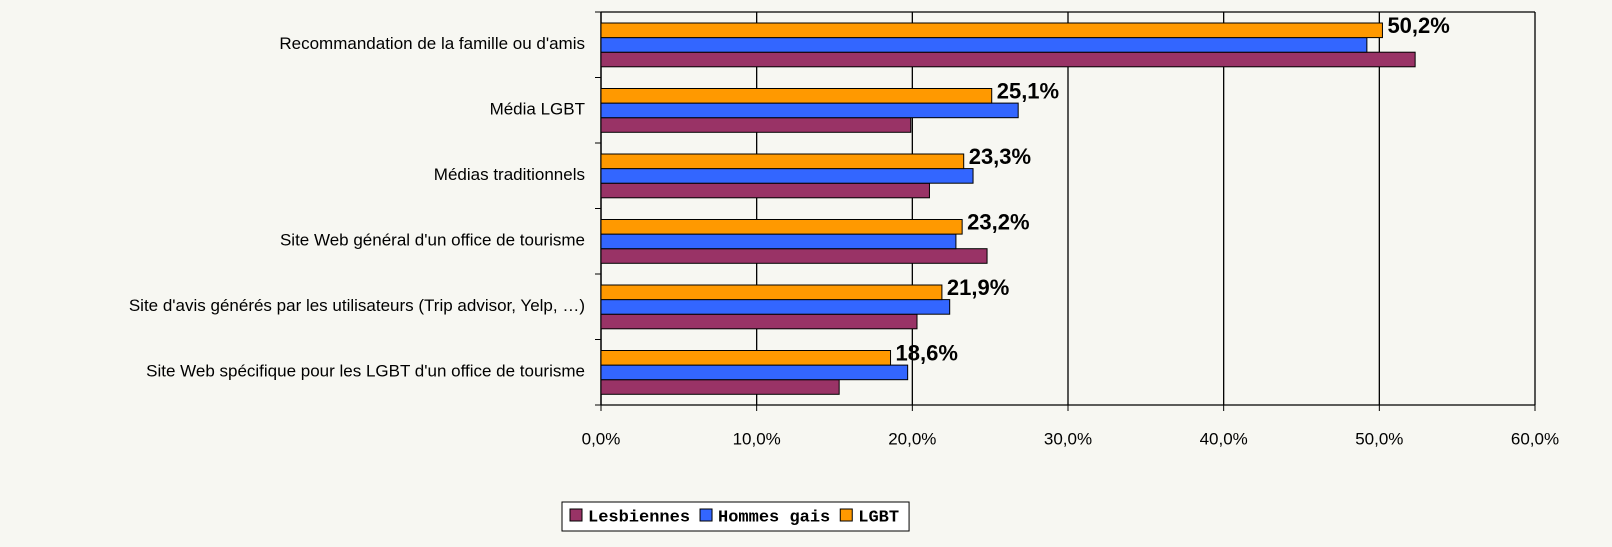 This screenshot has width=1612, height=547. What do you see at coordinates (1379, 438) in the screenshot?
I see `x-tick-label: 50,0%` at bounding box center [1379, 438].